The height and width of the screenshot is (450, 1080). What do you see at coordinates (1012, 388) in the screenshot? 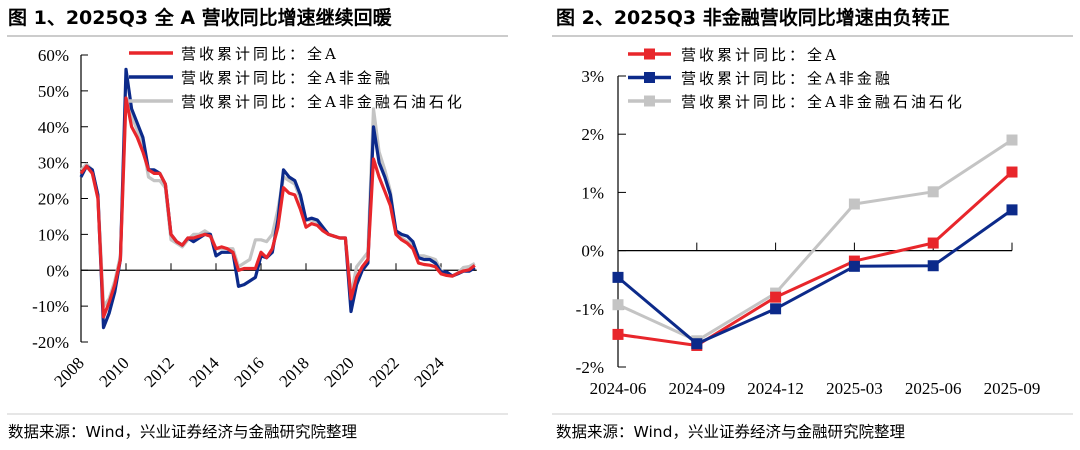
I see `x-tick-label: 2025-09` at bounding box center [1012, 388].